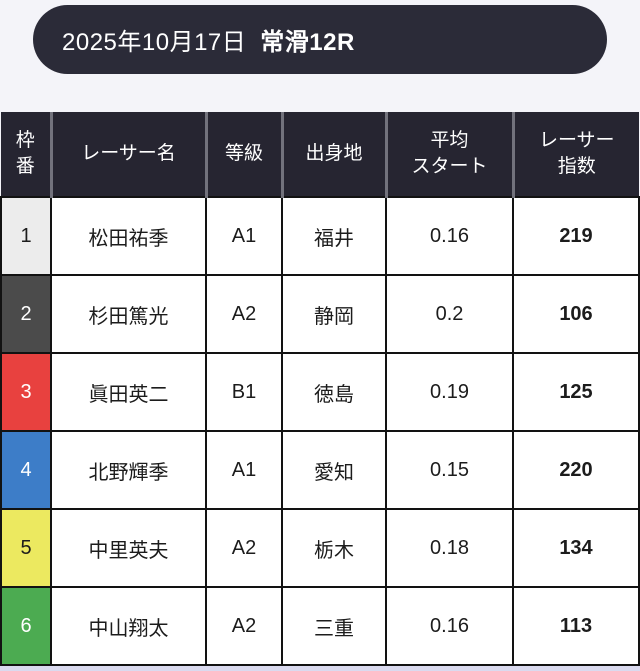  I want to click on waku-number-cell: 5, so click(26, 548).